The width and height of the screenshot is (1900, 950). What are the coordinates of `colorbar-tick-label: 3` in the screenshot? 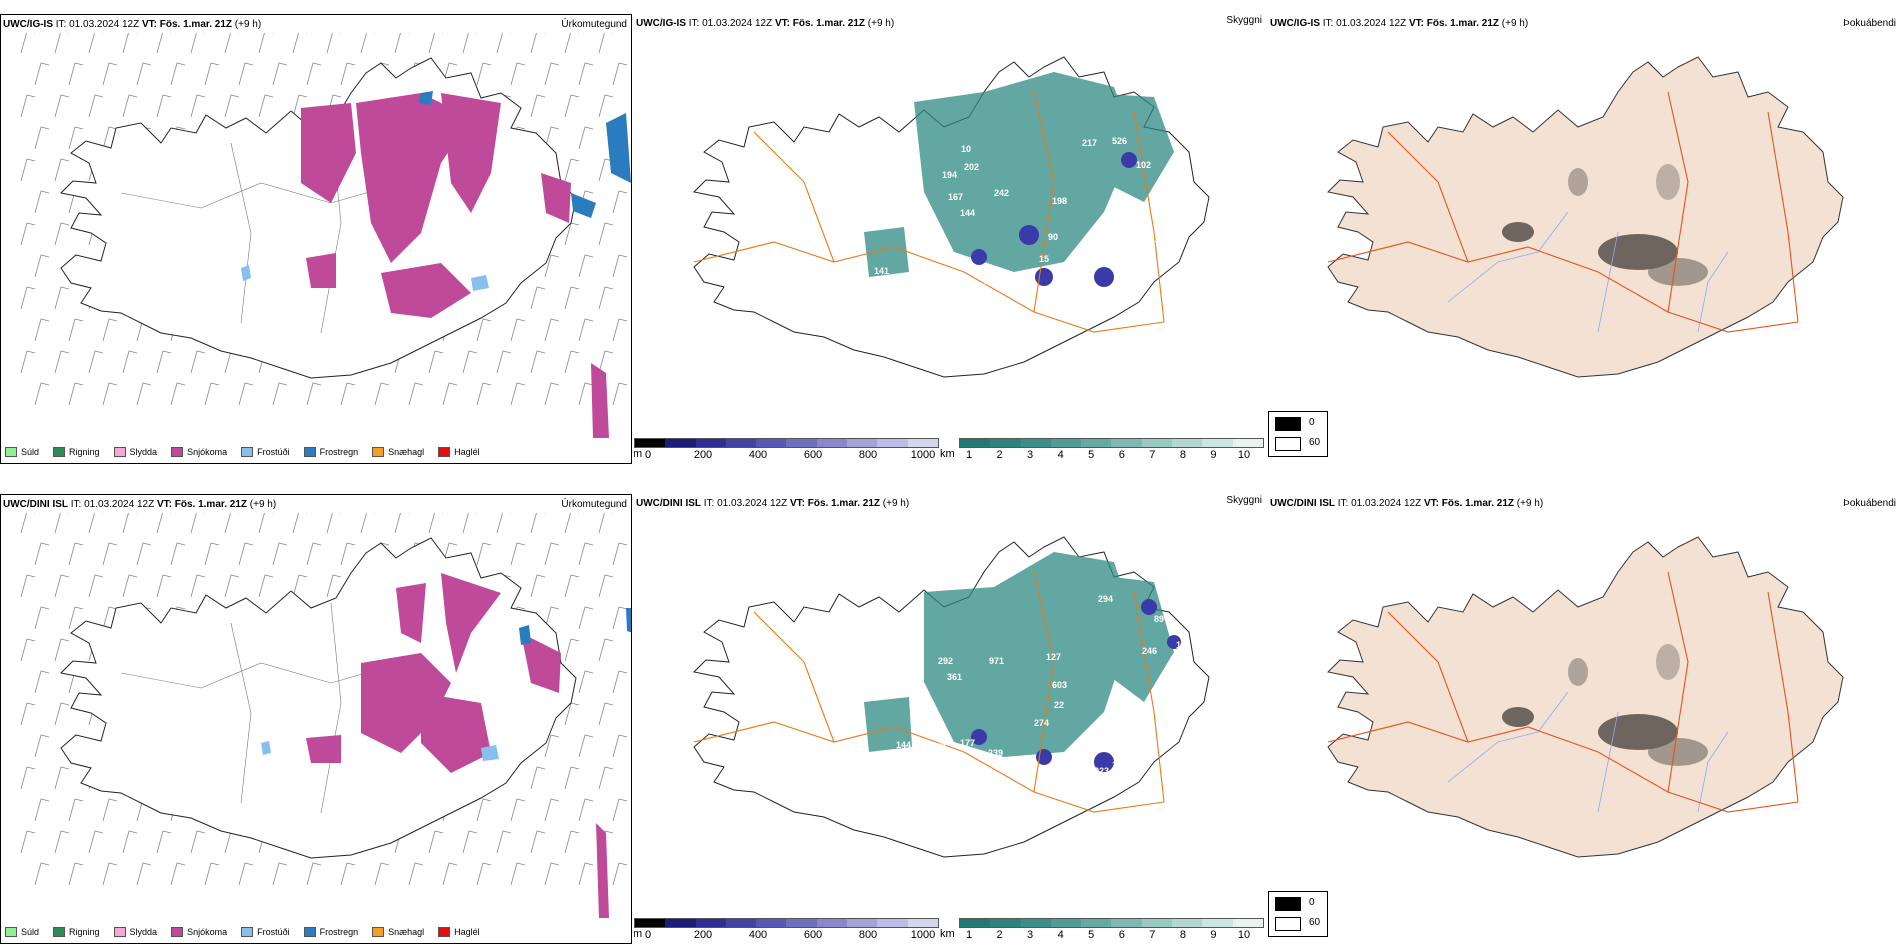 It's located at (1030, 935).